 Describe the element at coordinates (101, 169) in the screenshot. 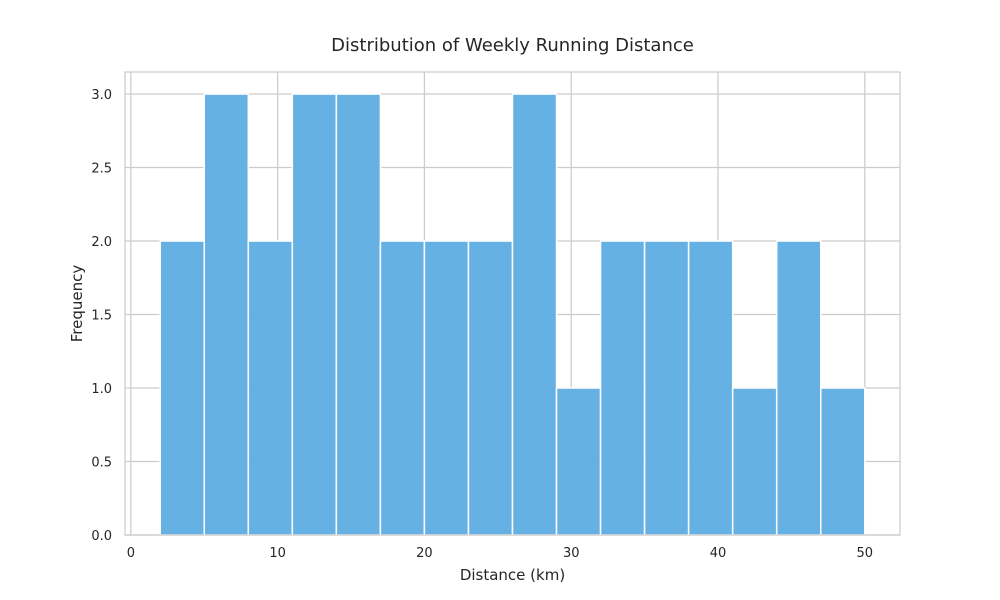

I see `y-tick-label: 2.5` at that location.